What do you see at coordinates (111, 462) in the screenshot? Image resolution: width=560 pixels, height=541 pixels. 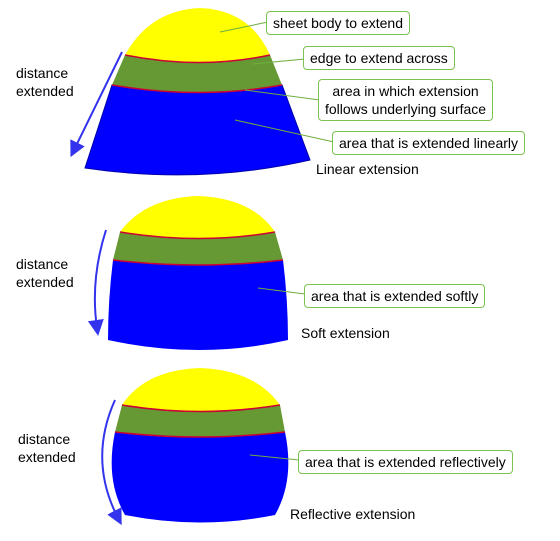 I see `reflective-distance-arrow` at bounding box center [111, 462].